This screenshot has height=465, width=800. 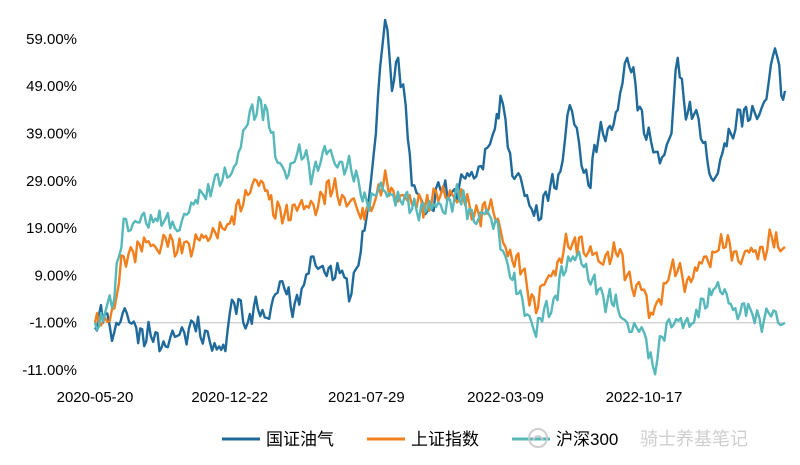 What do you see at coordinates (51, 228) in the screenshot?
I see `y-tick-label: 19.00%` at bounding box center [51, 228].